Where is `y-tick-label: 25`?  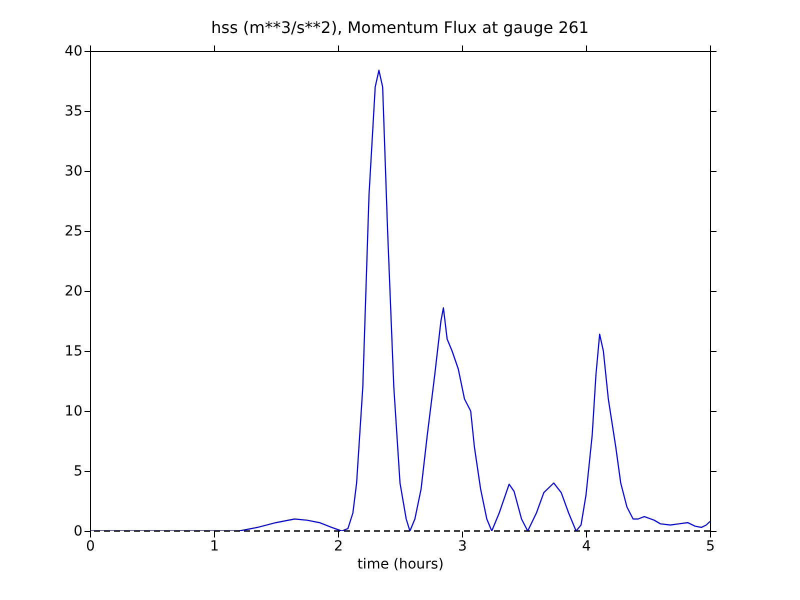 y-tick-label: 25 is located at coordinates (73, 232).